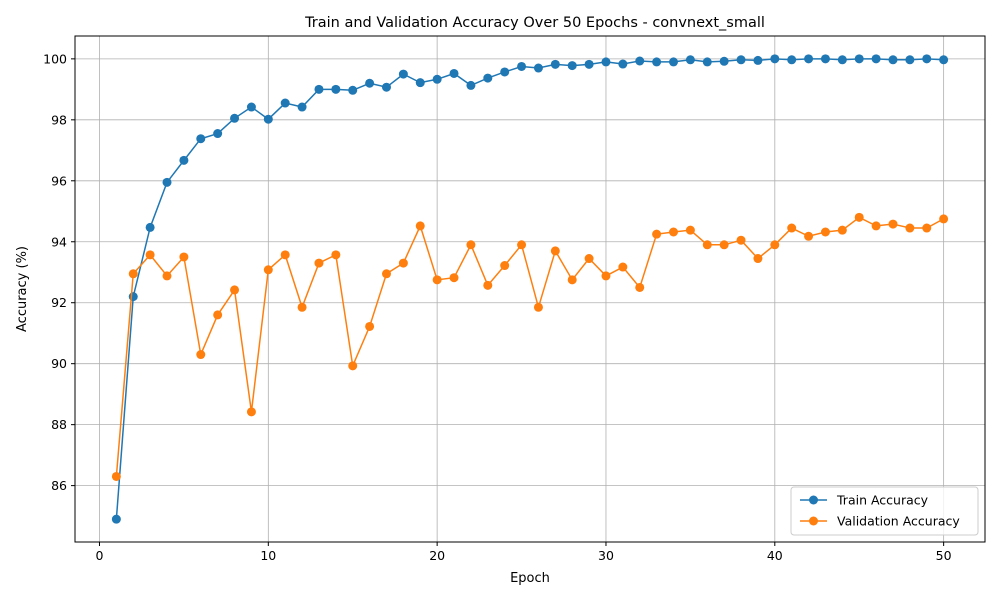 The width and height of the screenshot is (1000, 600). I want to click on y-tick-label: 86, so click(59, 485).